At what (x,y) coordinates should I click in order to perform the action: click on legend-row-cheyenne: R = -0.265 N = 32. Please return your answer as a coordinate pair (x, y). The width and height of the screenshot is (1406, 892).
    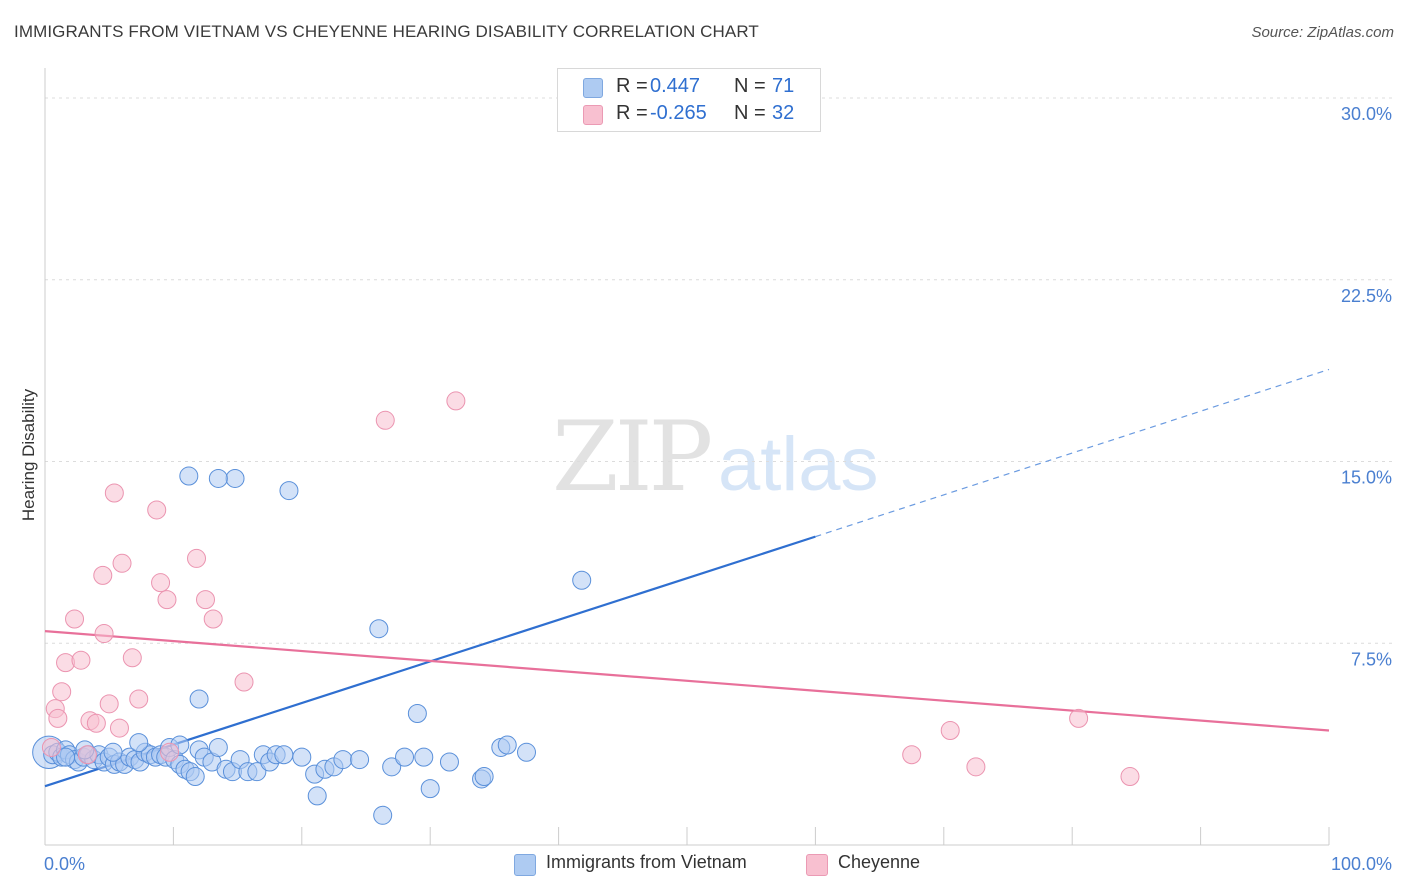
    Looking at the image, I should click on (689, 114).